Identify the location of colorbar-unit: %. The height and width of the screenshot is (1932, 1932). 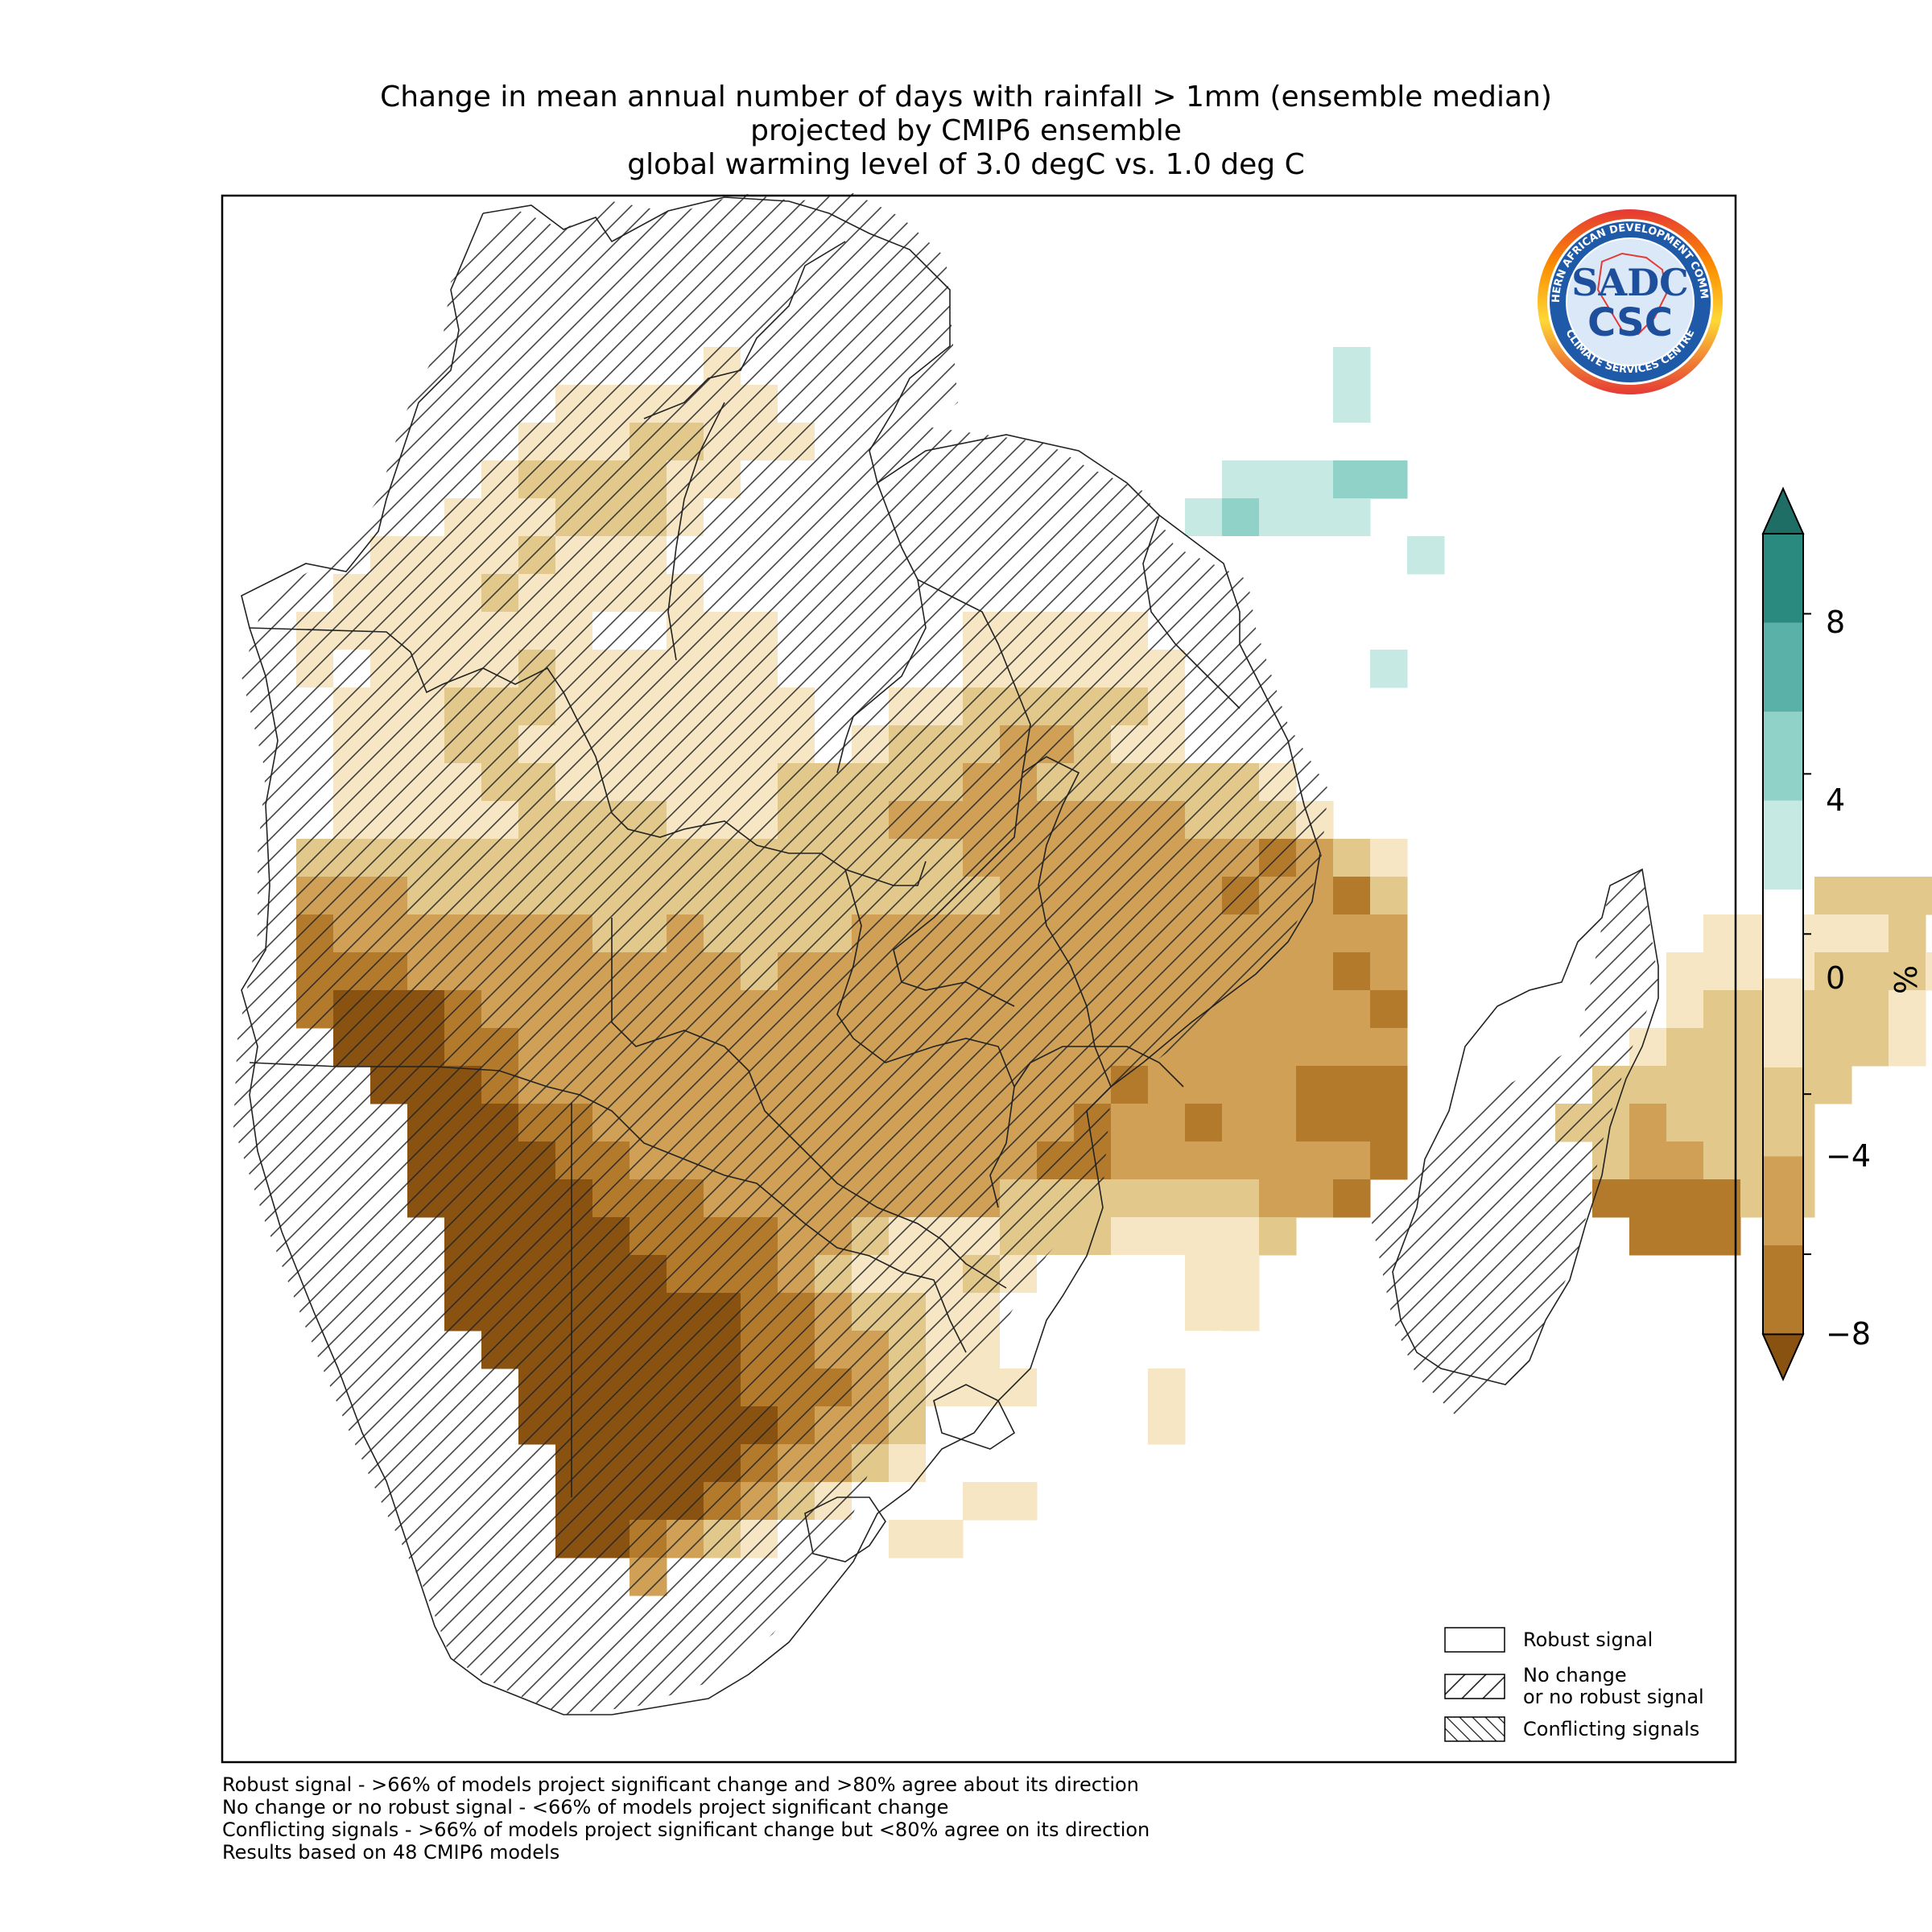
(1907, 979).